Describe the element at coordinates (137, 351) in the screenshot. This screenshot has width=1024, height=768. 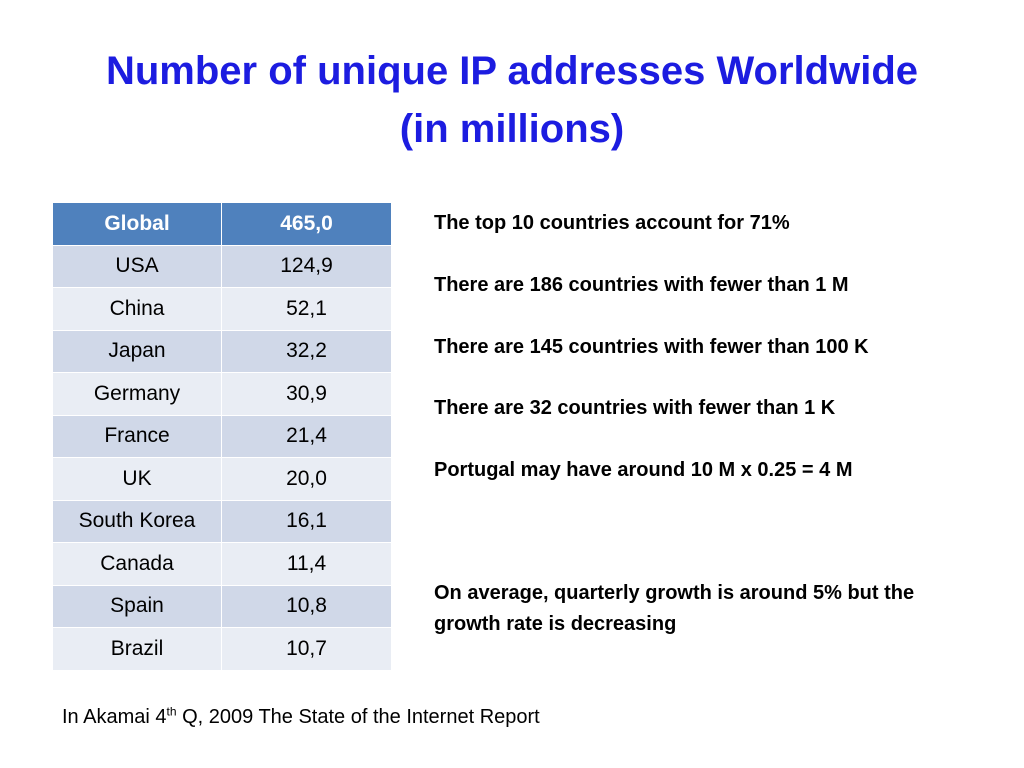
I see `country-cell: Japan` at that location.